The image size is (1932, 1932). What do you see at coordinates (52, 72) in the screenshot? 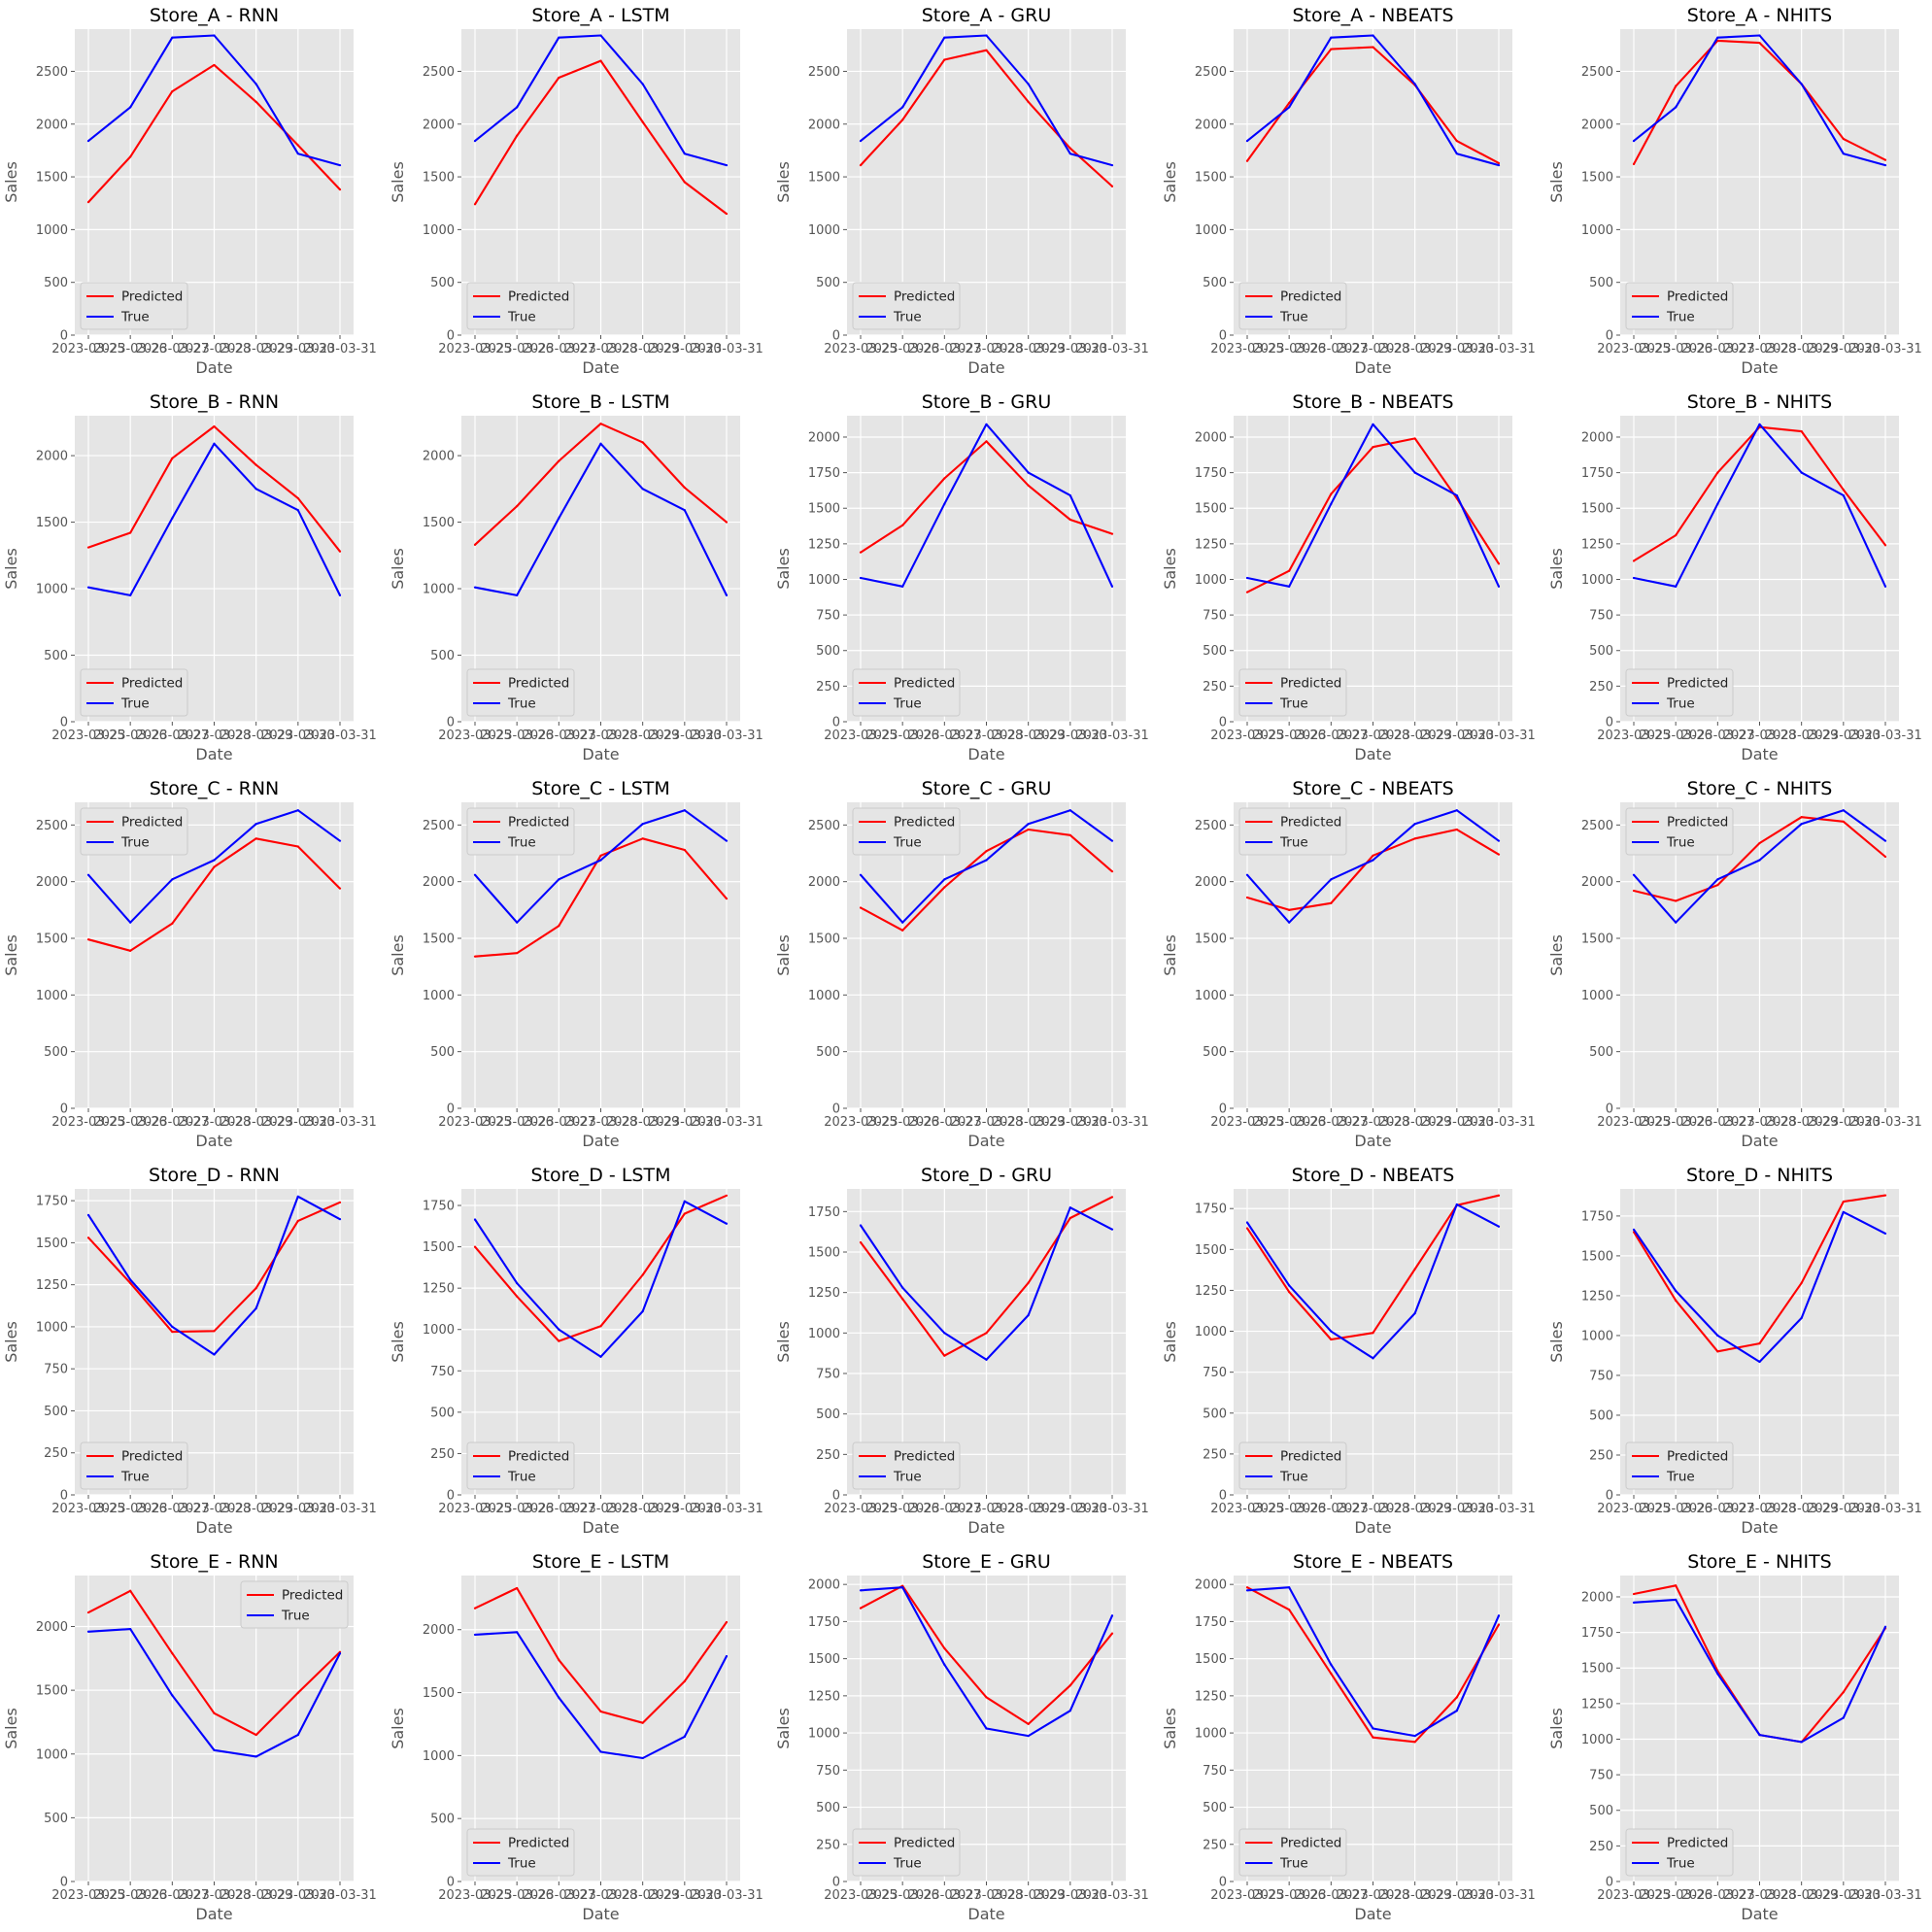
I see `y-tick-label: 2500` at bounding box center [52, 72].